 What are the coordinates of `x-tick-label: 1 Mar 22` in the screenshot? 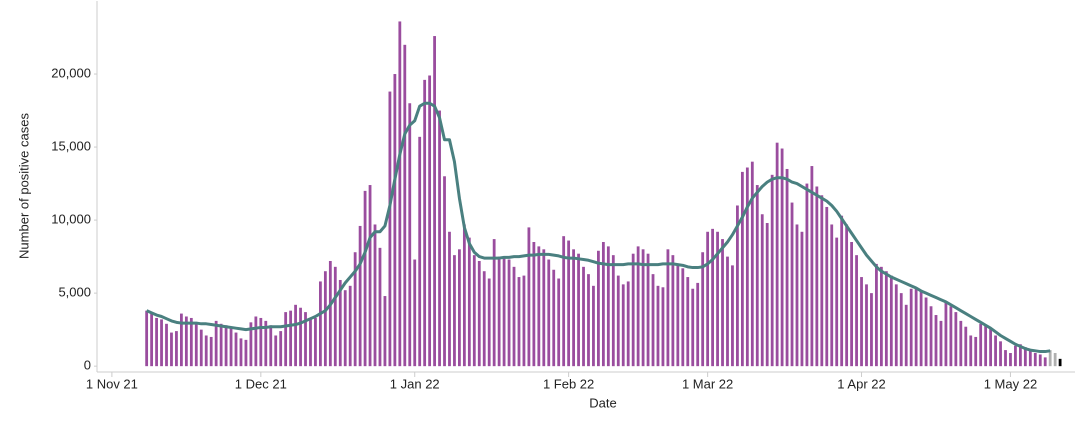 It's located at (707, 383).